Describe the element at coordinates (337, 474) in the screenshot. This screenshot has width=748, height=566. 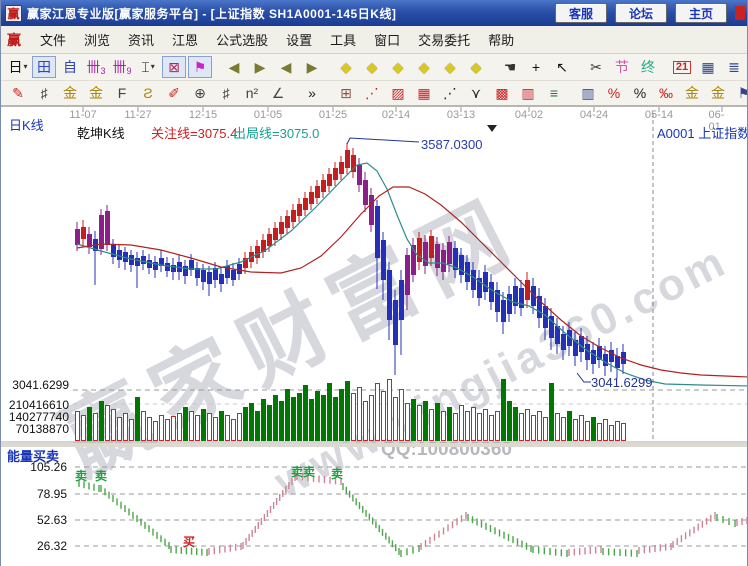
I see `sell-signal-label: 卖` at that location.